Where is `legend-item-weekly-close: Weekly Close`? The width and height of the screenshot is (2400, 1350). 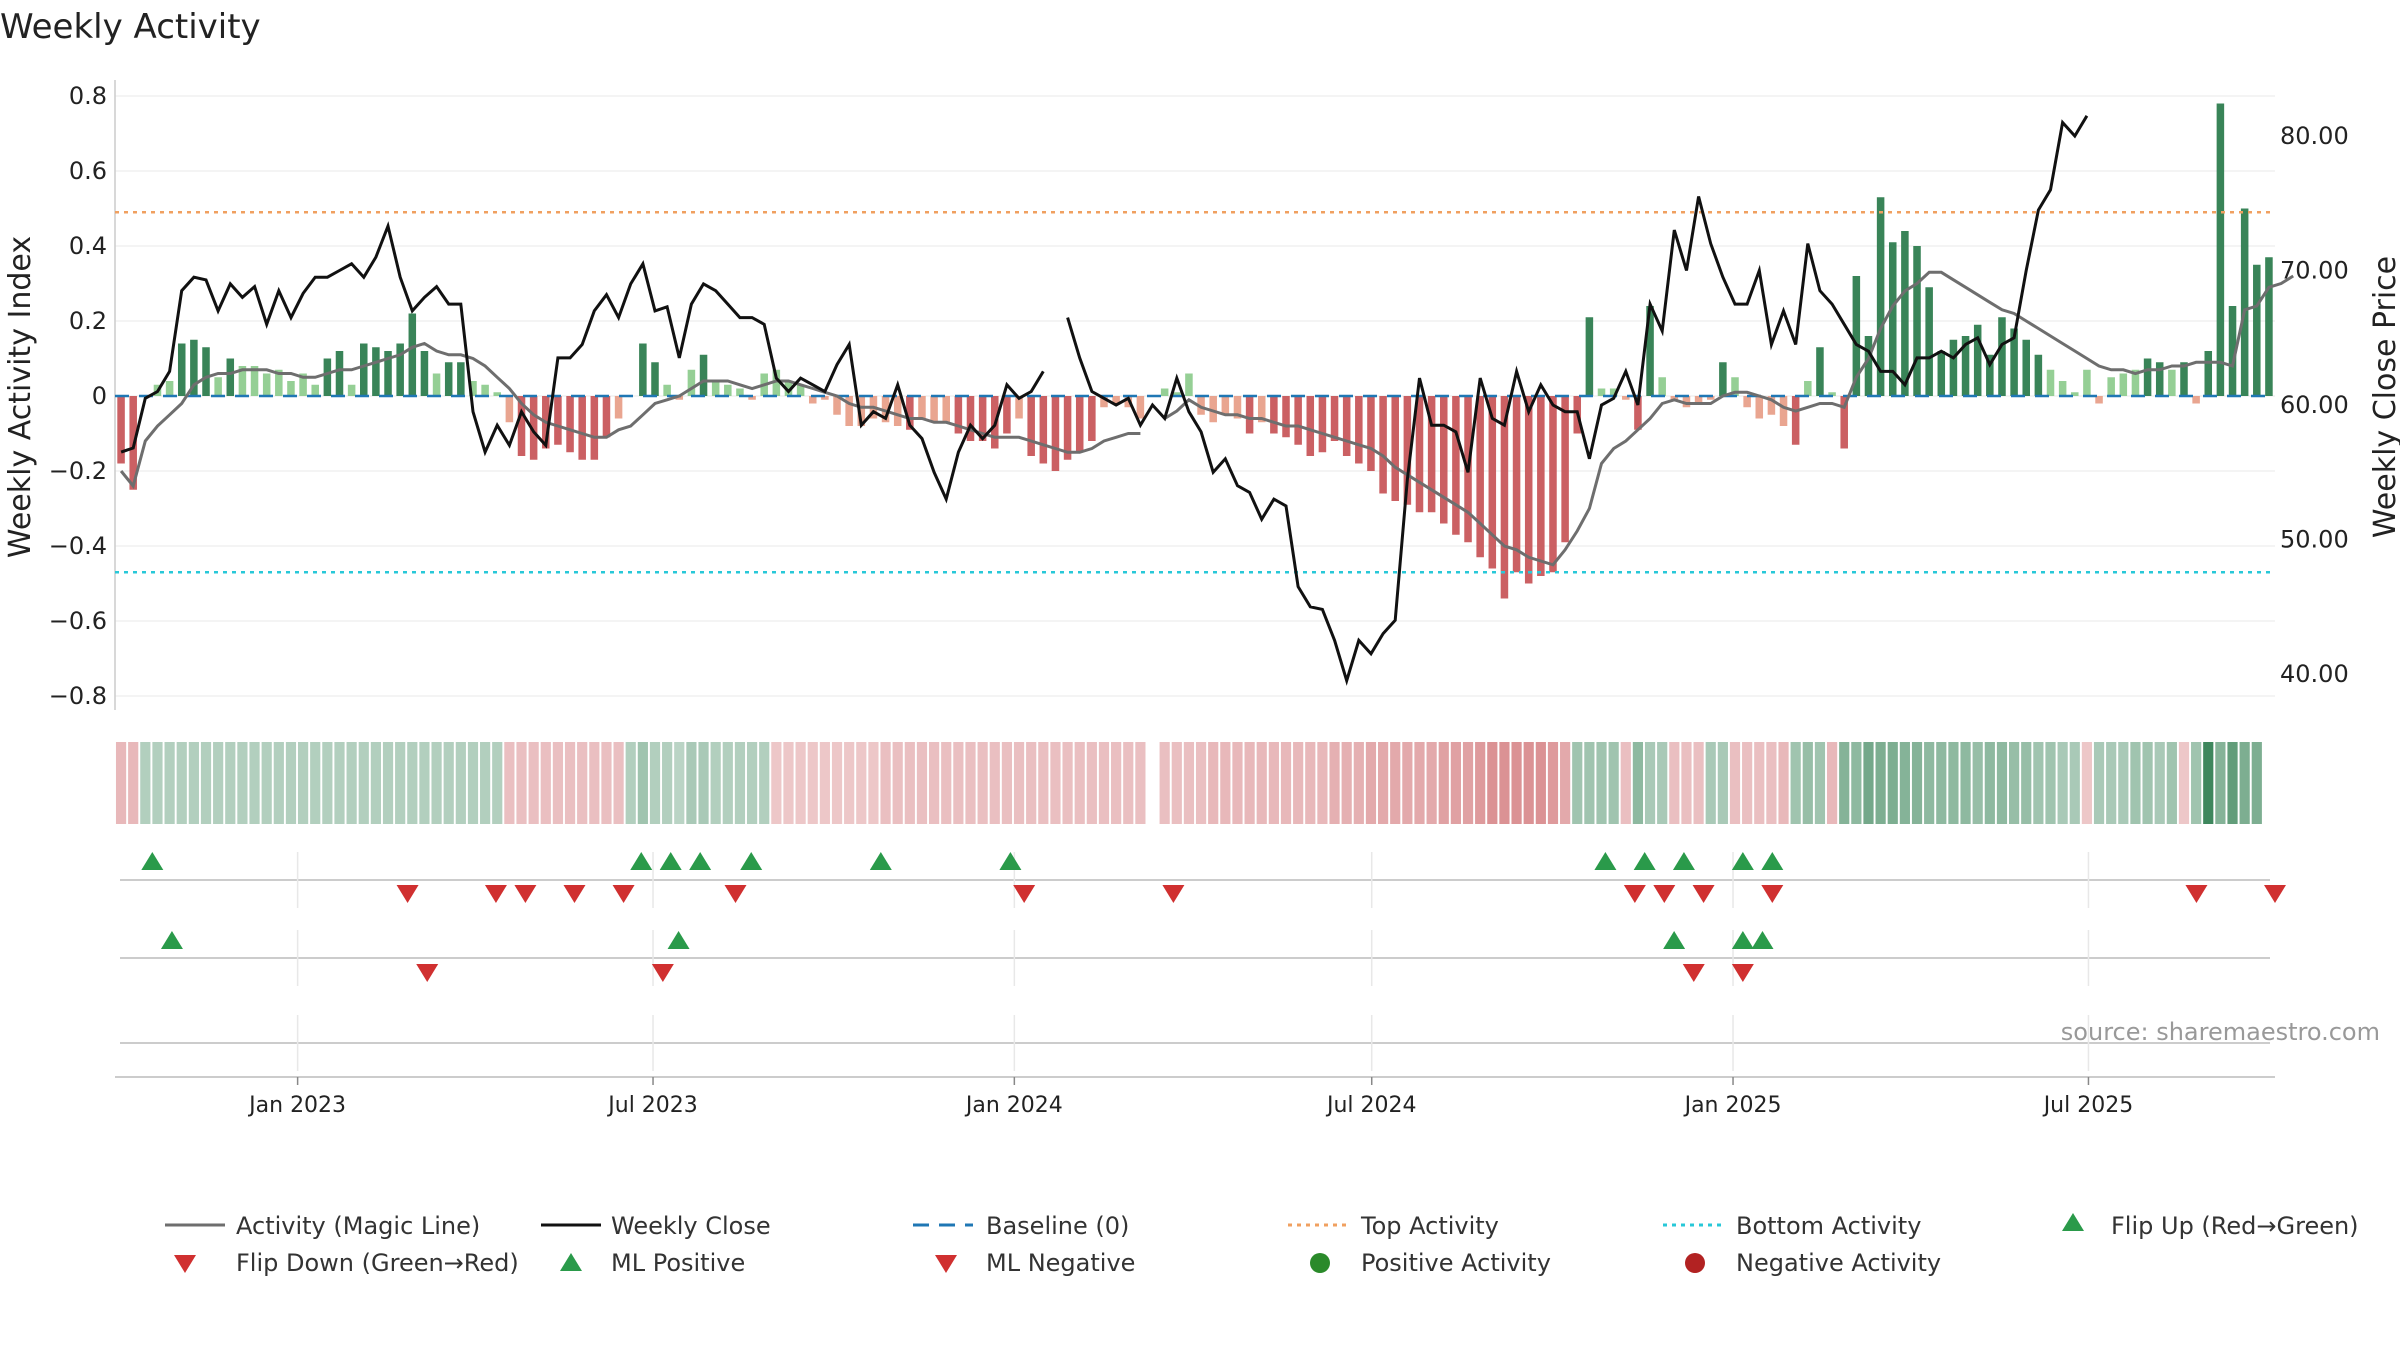 legend-item-weekly-close: Weekly Close is located at coordinates (656, 1226).